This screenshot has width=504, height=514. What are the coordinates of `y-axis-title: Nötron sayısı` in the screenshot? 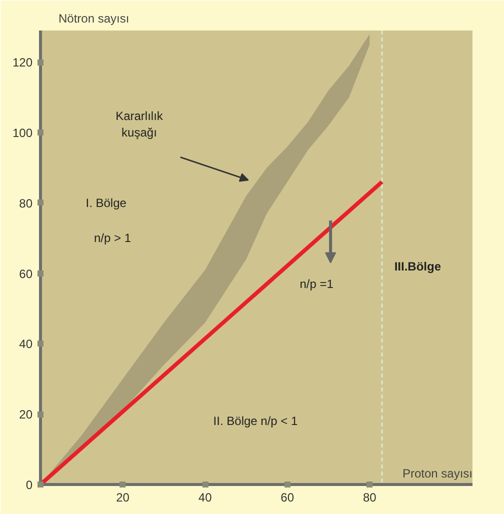 It's located at (94, 19).